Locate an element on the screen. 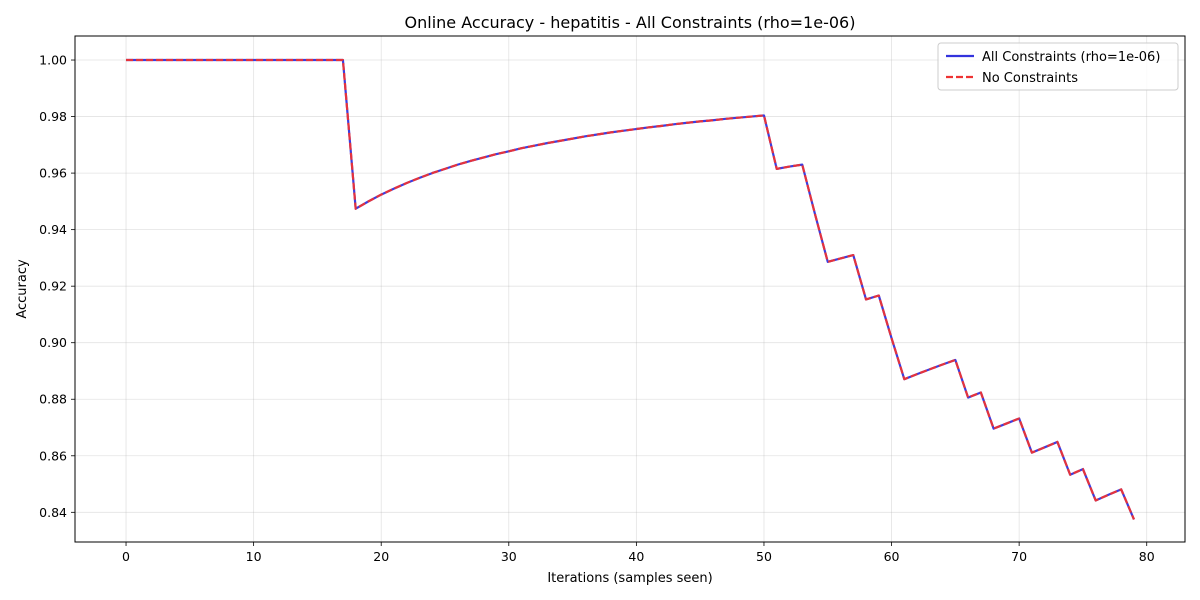 The width and height of the screenshot is (1200, 600). y-tick-label: 0.98 is located at coordinates (53, 116).